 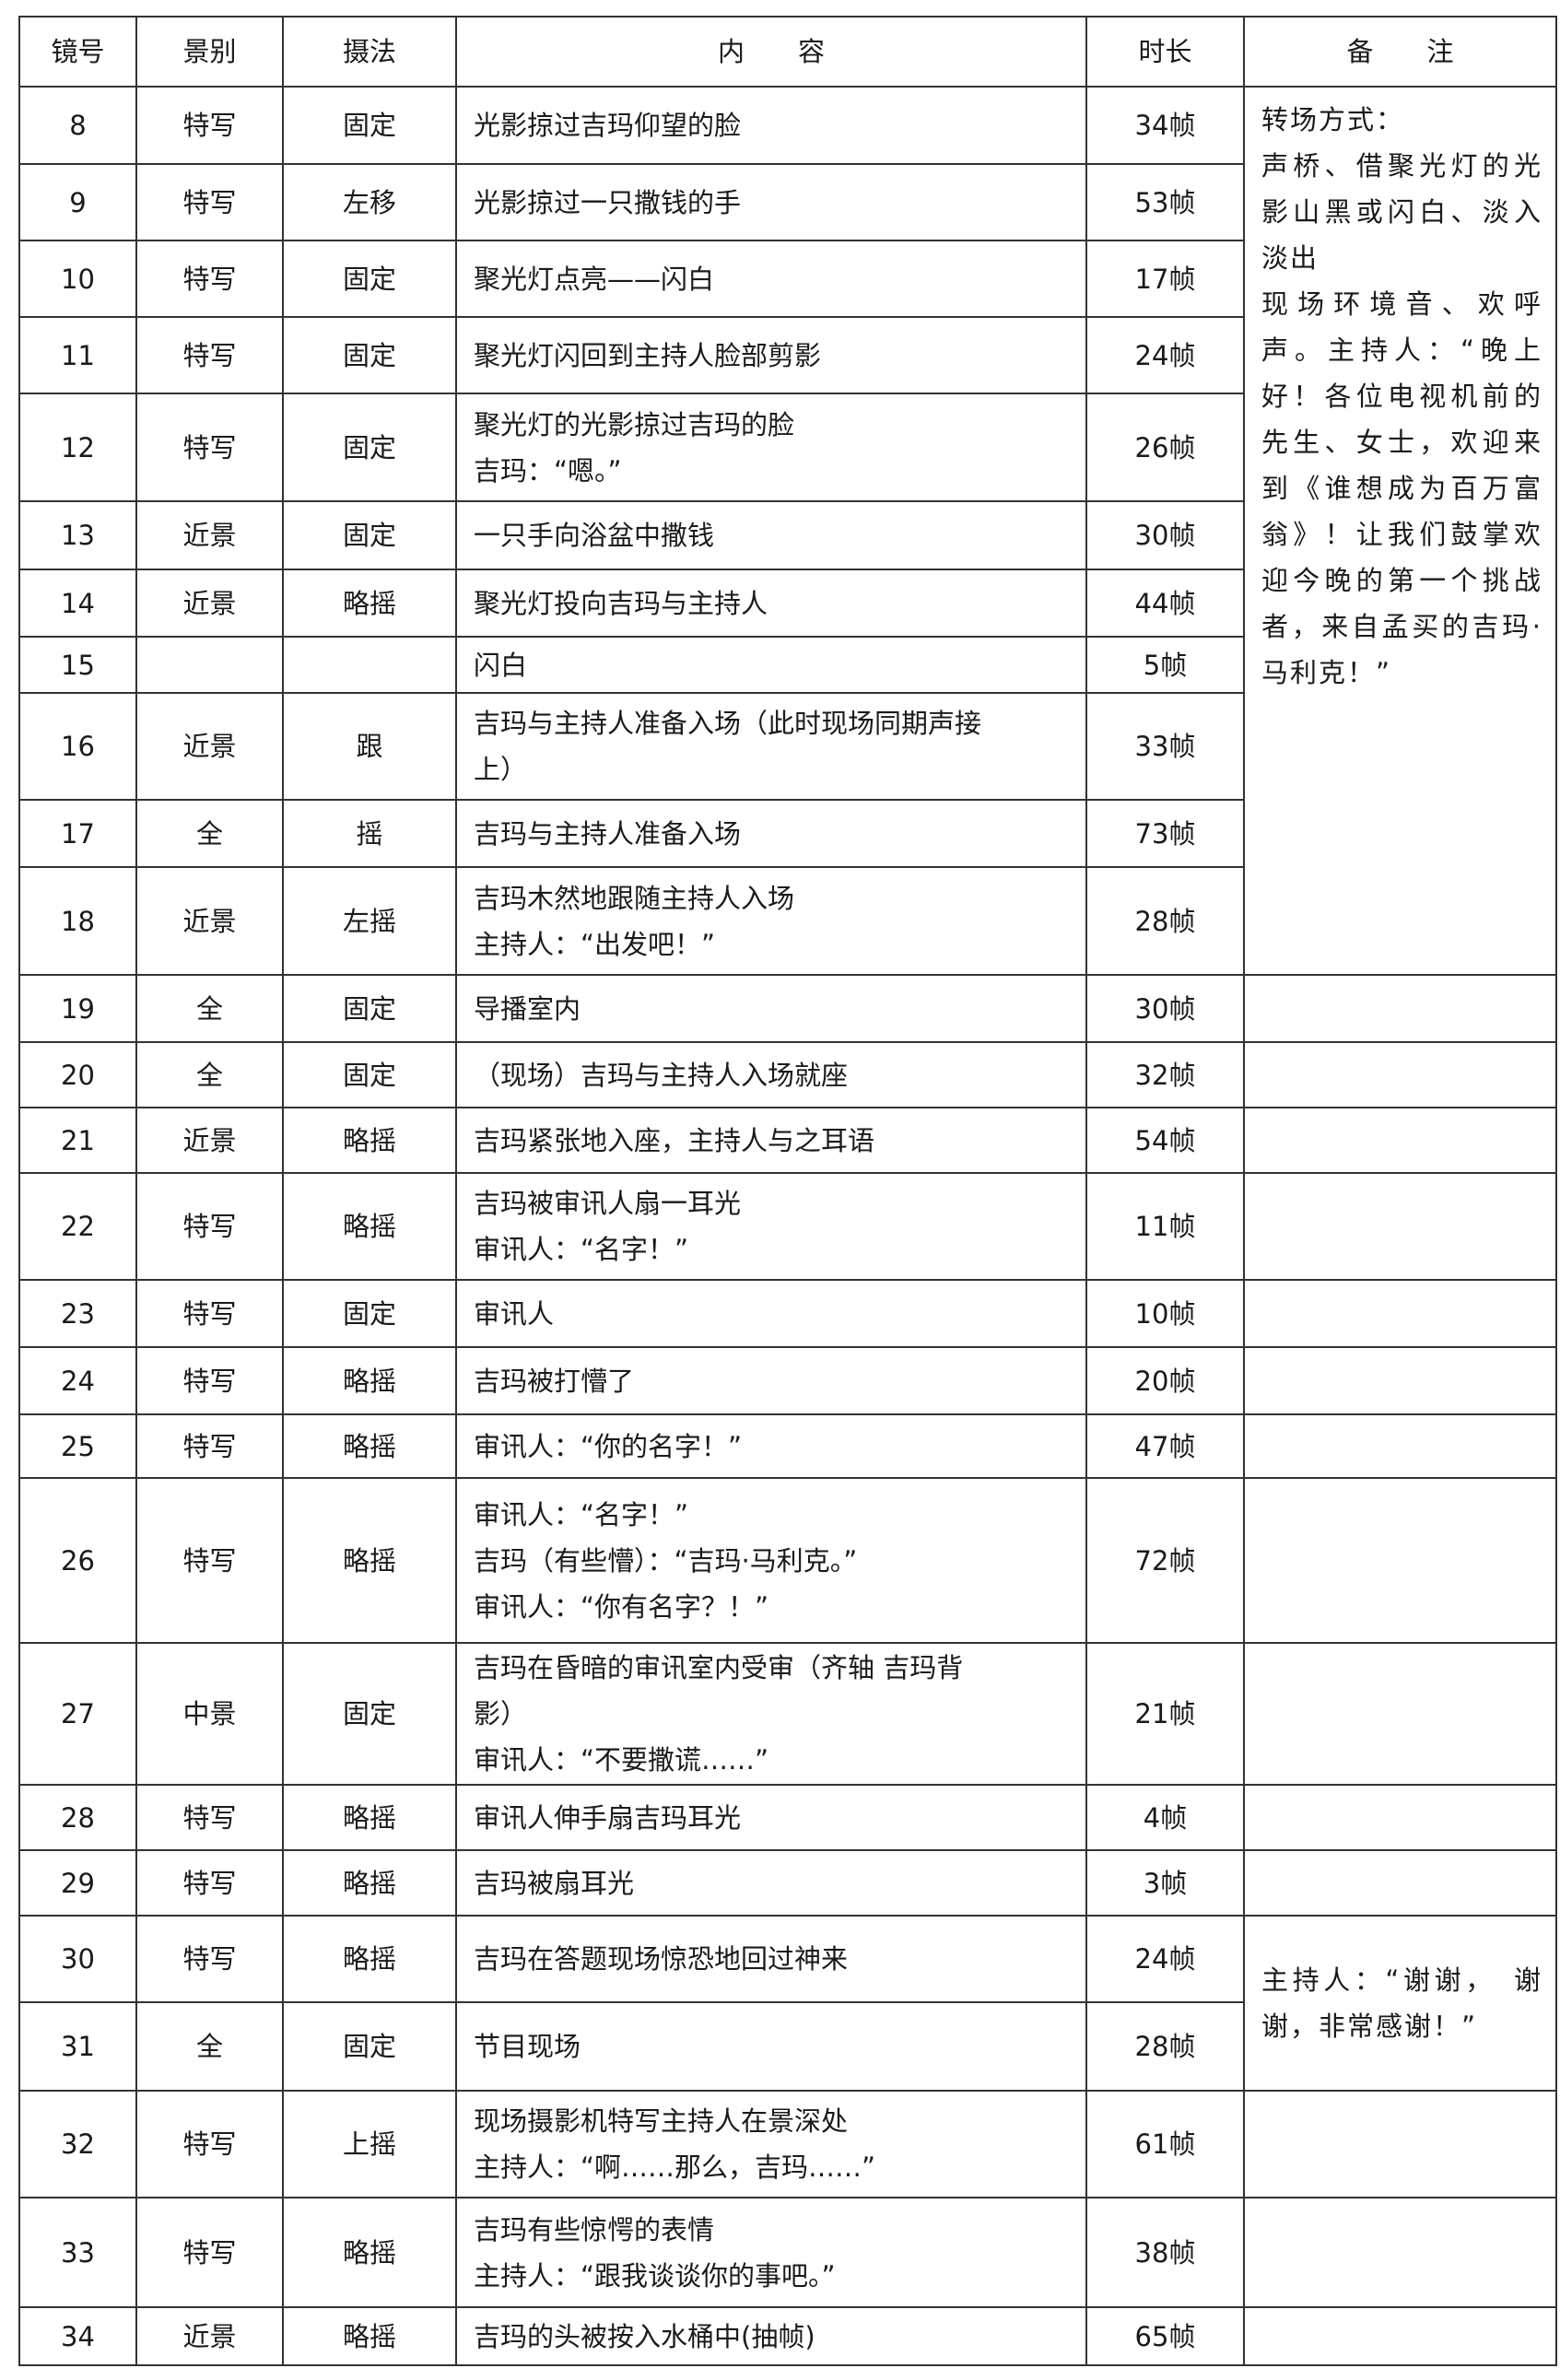 What do you see at coordinates (1165, 746) in the screenshot?
I see `duration-cell: 33帧` at bounding box center [1165, 746].